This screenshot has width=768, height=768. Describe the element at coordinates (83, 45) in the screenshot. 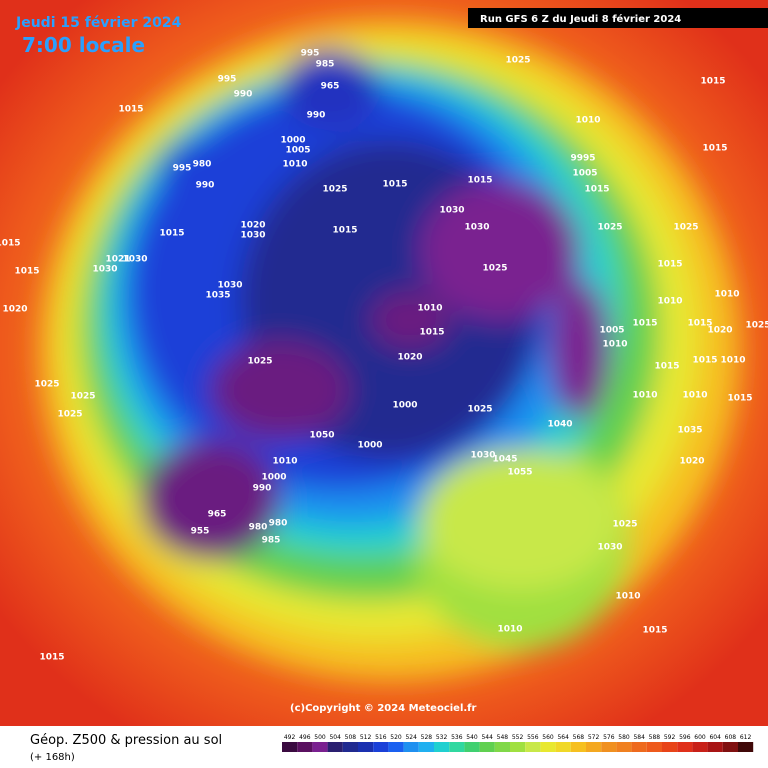

I see `time: 7:00 locale` at that location.